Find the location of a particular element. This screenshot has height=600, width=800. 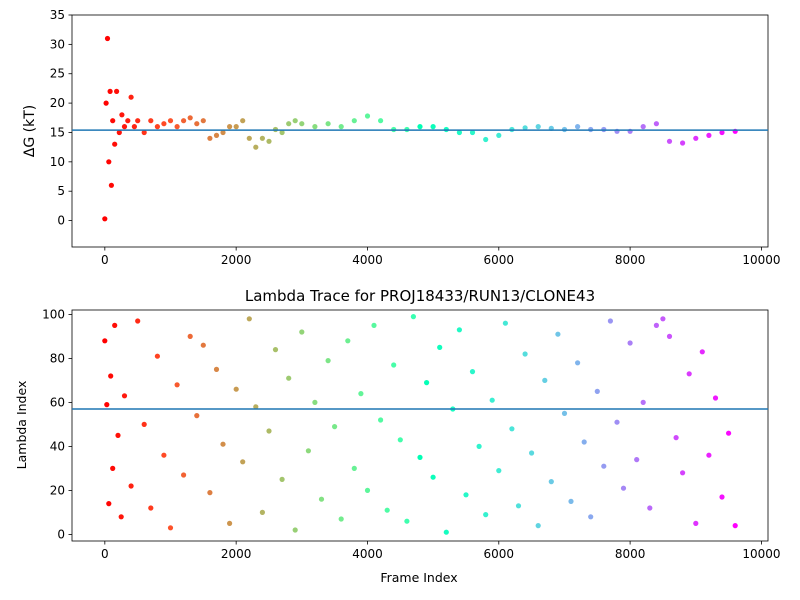

lambda-x-ticks: 0 2000 4000 6000 8000 10000 is located at coordinates (441, 551).